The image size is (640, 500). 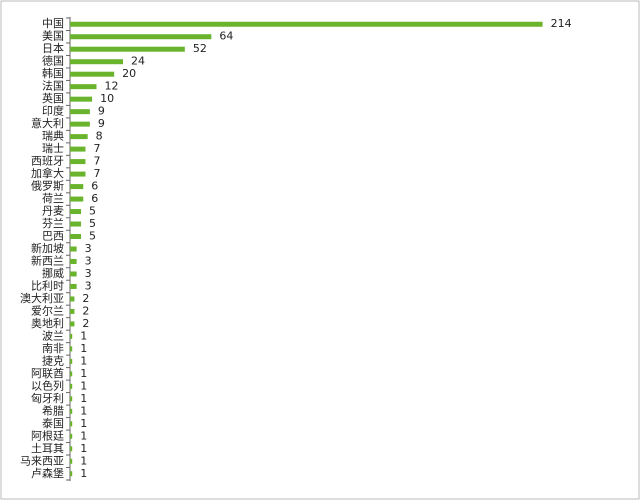 I want to click on y-tick-label: 马来西亚, so click(x=42, y=460).